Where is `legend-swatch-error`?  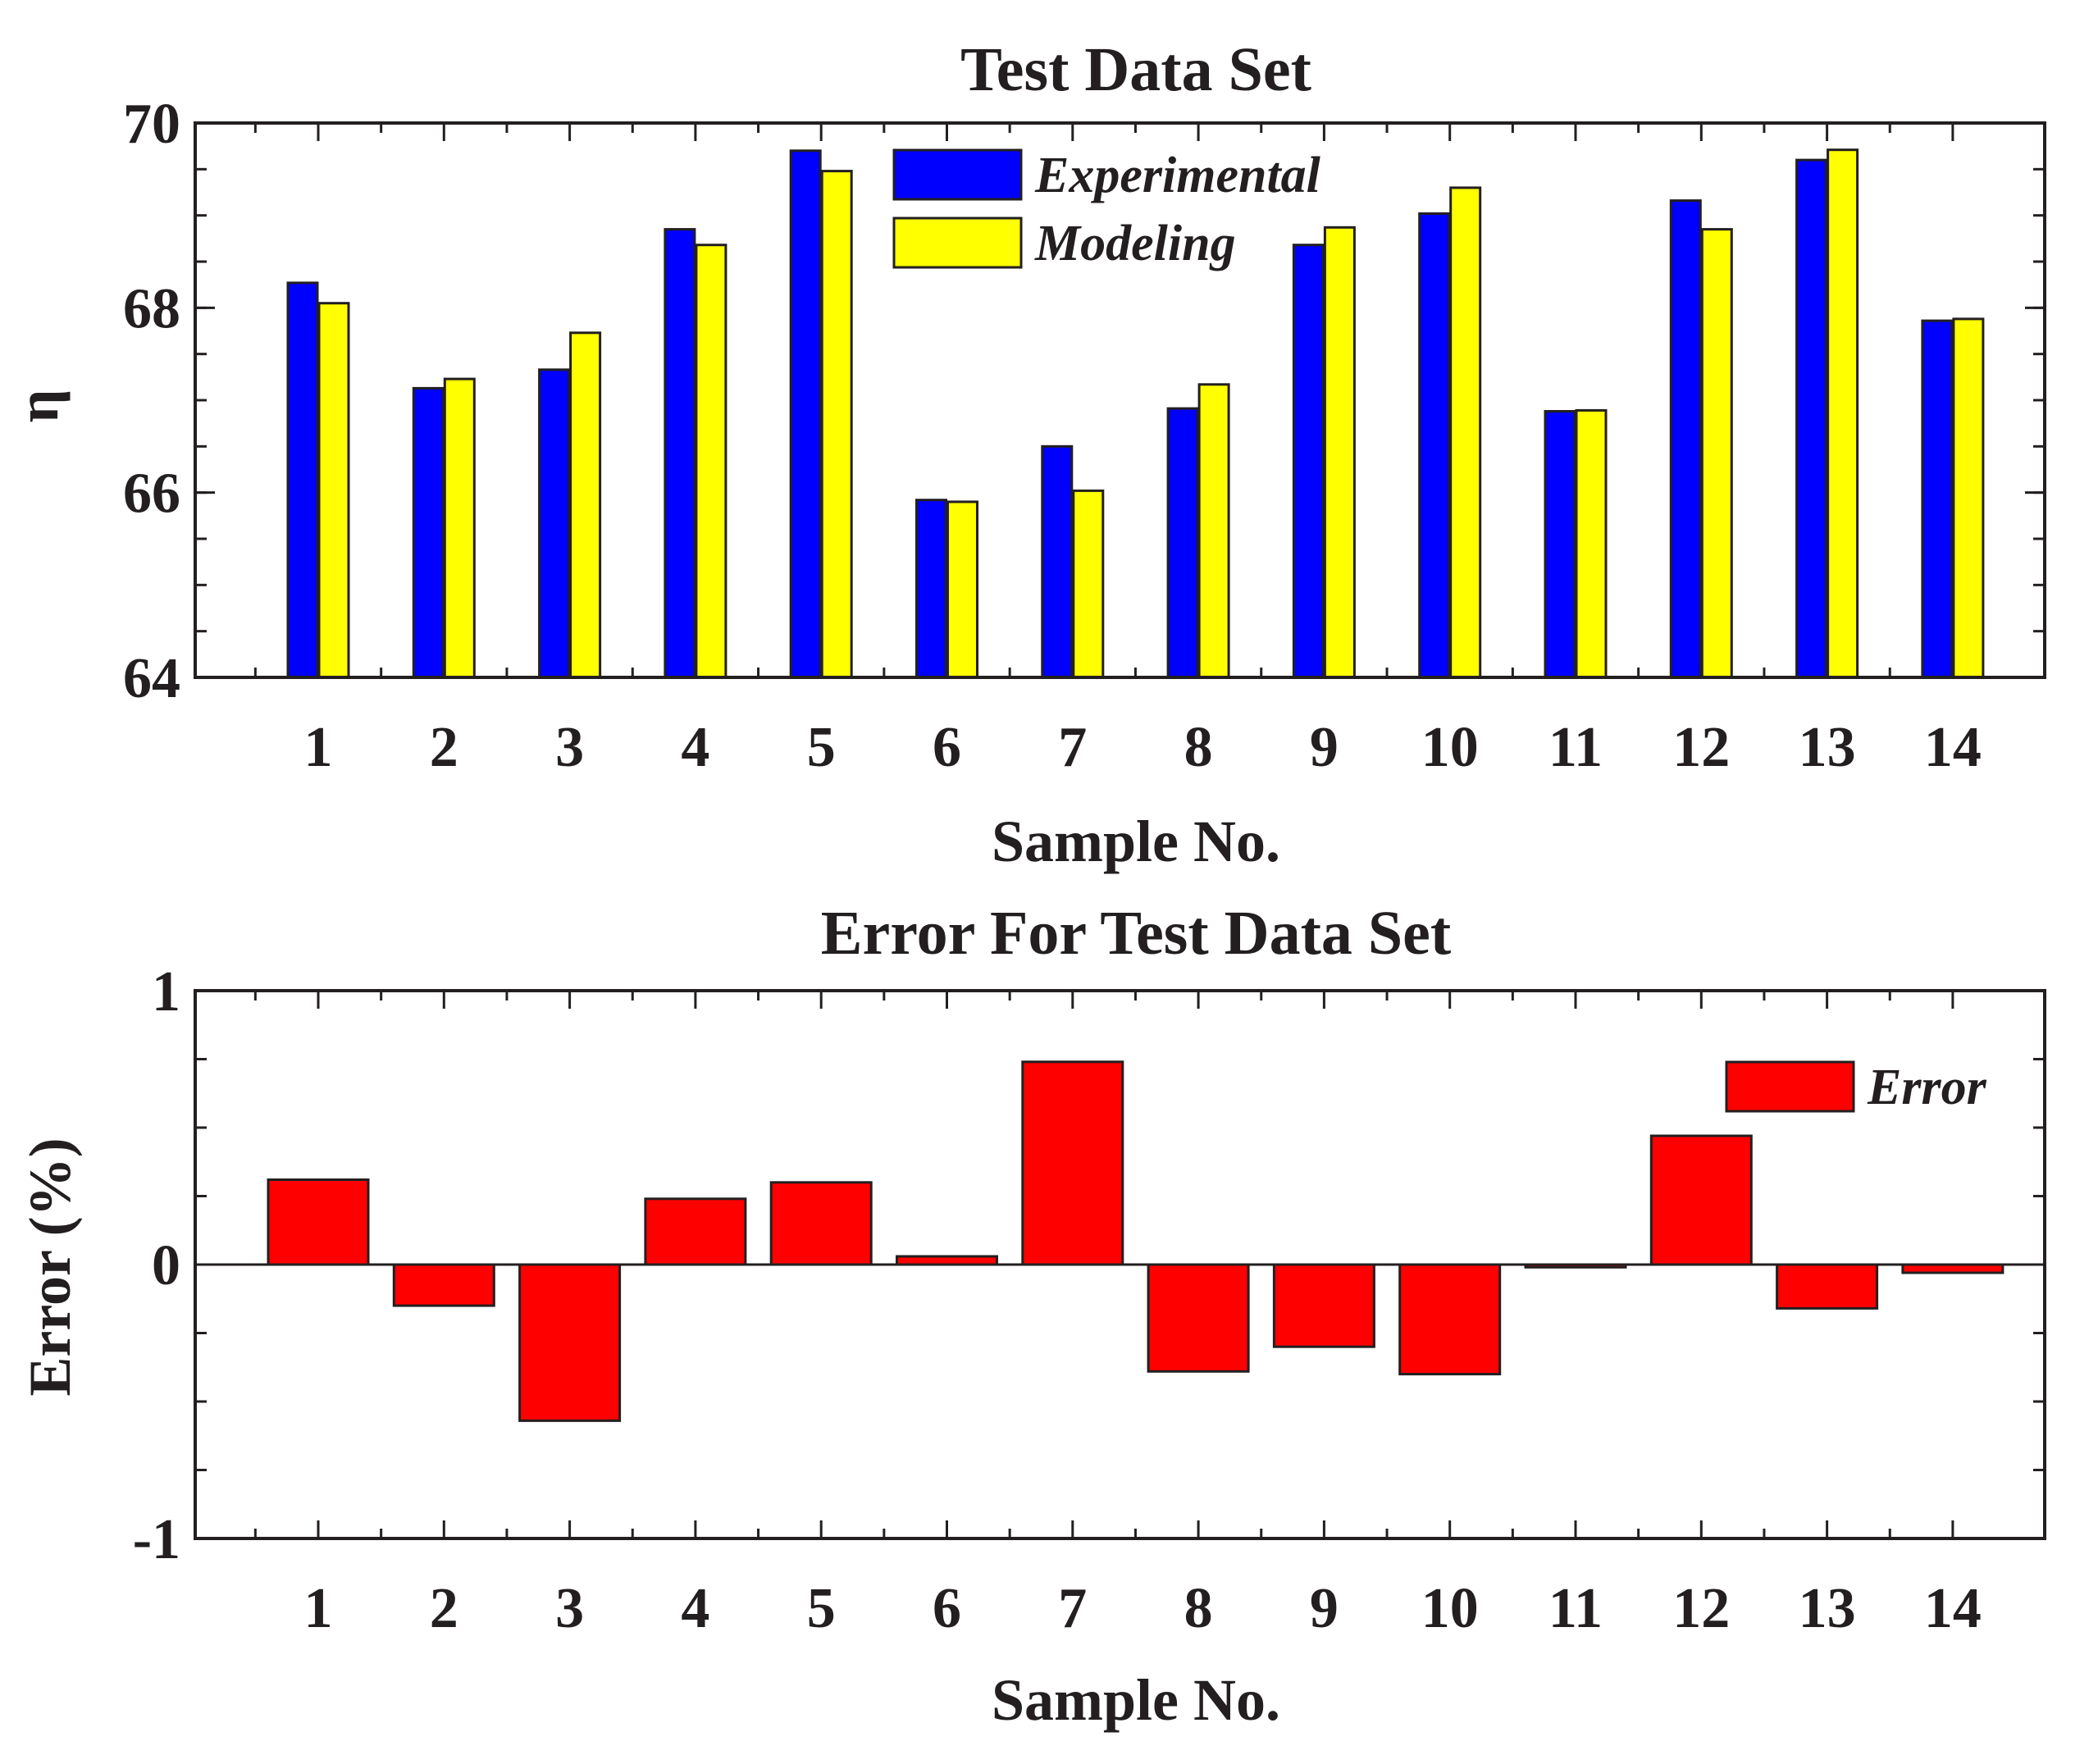
legend-swatch-error is located at coordinates (1790, 1087).